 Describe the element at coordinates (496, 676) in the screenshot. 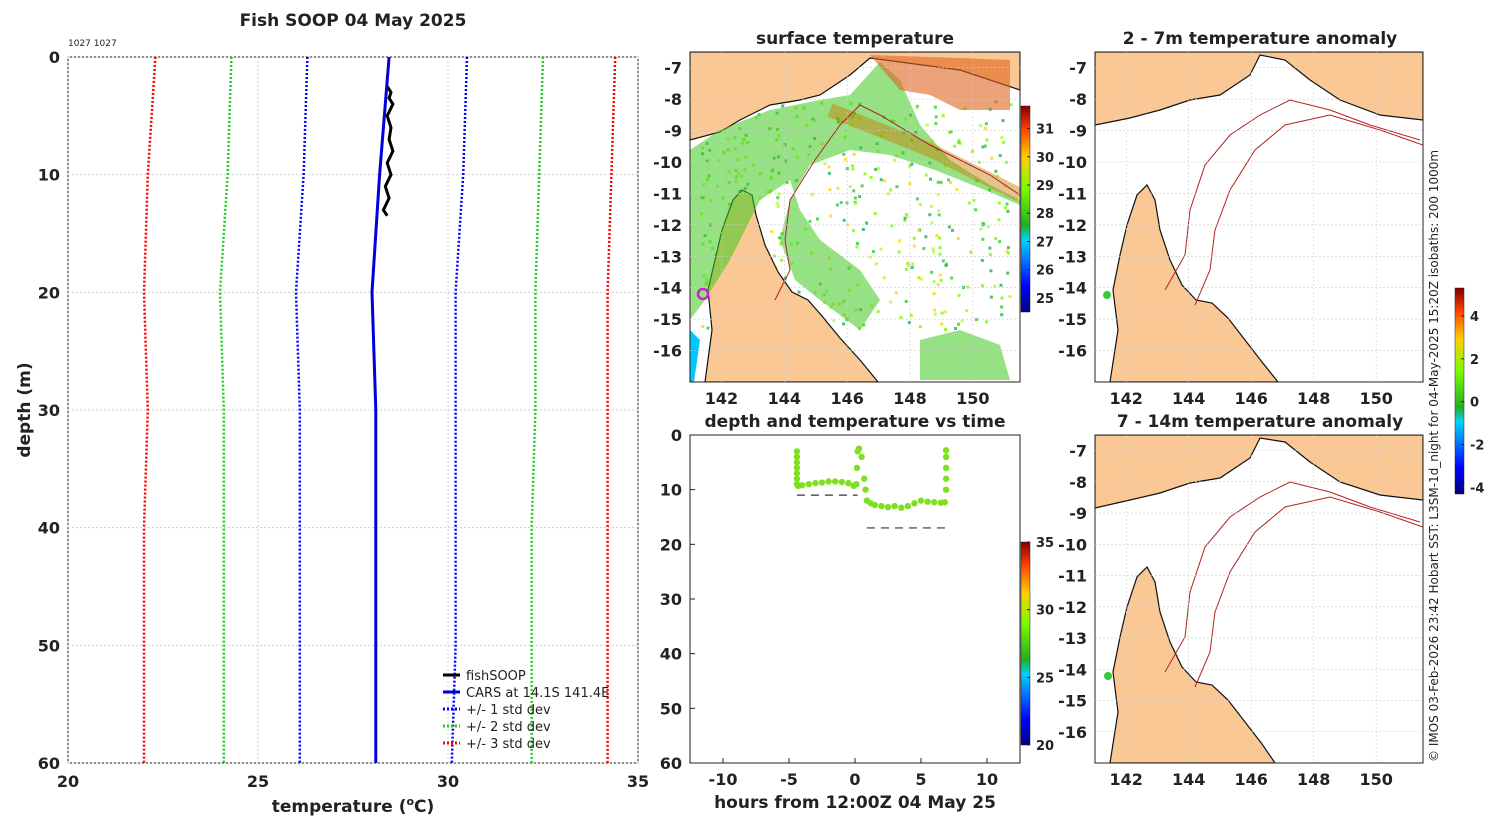

I see `legend-label-fishsoop: fishSOOP` at that location.